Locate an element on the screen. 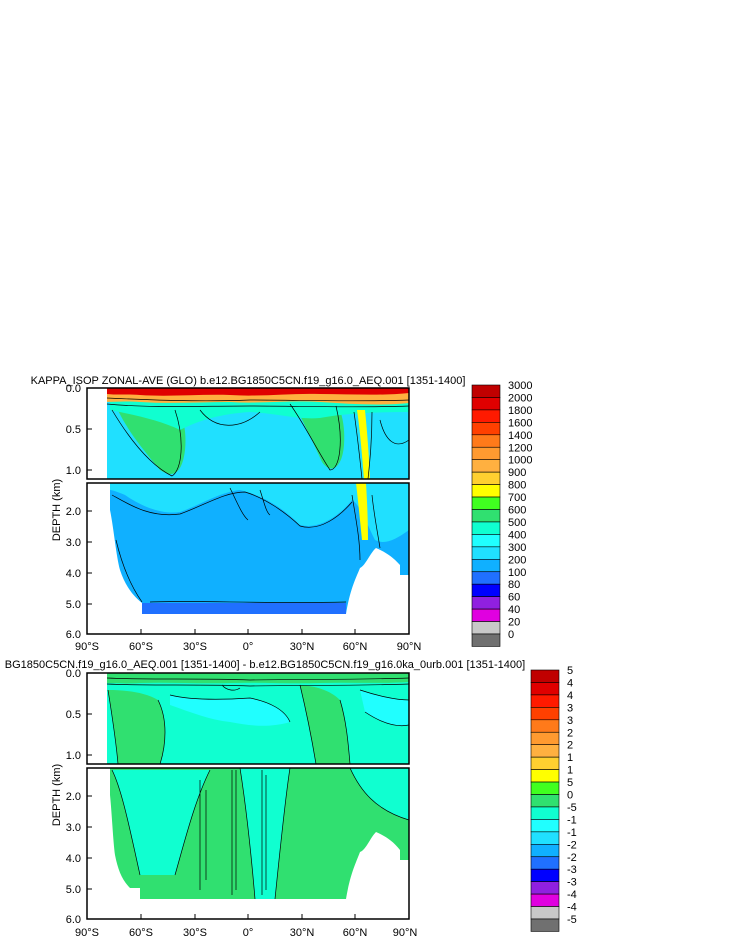  panel-2-upper-top-band is located at coordinates (258, 678).